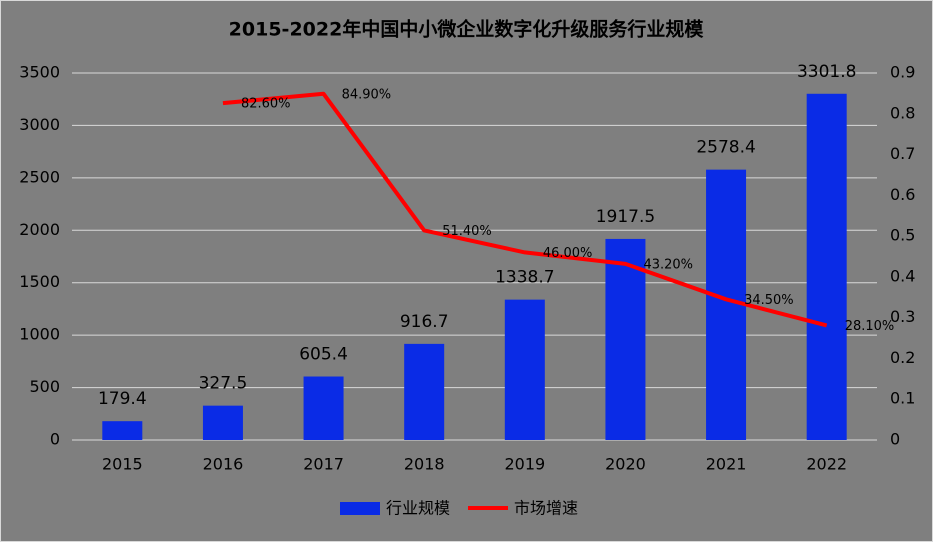  What do you see at coordinates (367, 94) in the screenshot?
I see `line-value-label: 84.90%` at bounding box center [367, 94].